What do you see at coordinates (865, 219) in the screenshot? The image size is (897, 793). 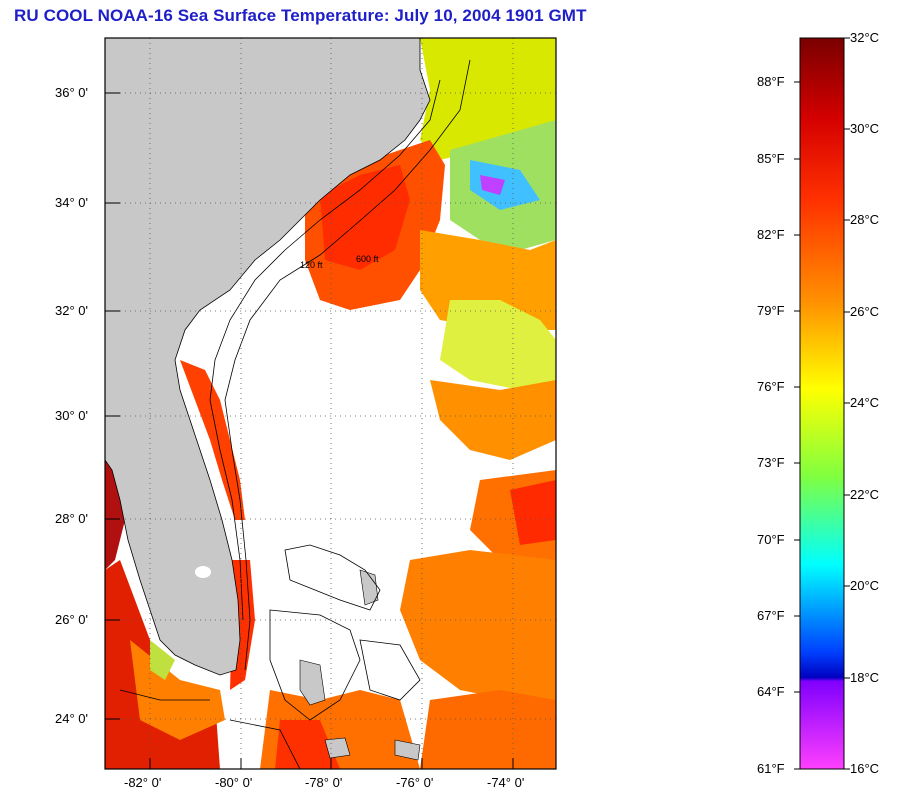 I see `cb-c-28: 28°C` at bounding box center [865, 219].